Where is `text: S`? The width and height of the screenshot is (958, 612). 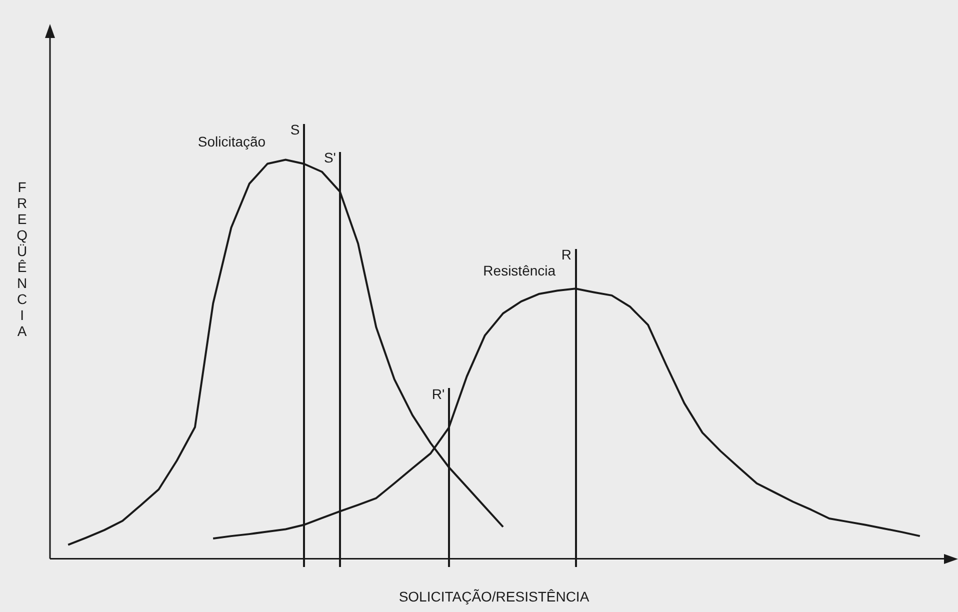
text: S is located at coordinates (295, 130).